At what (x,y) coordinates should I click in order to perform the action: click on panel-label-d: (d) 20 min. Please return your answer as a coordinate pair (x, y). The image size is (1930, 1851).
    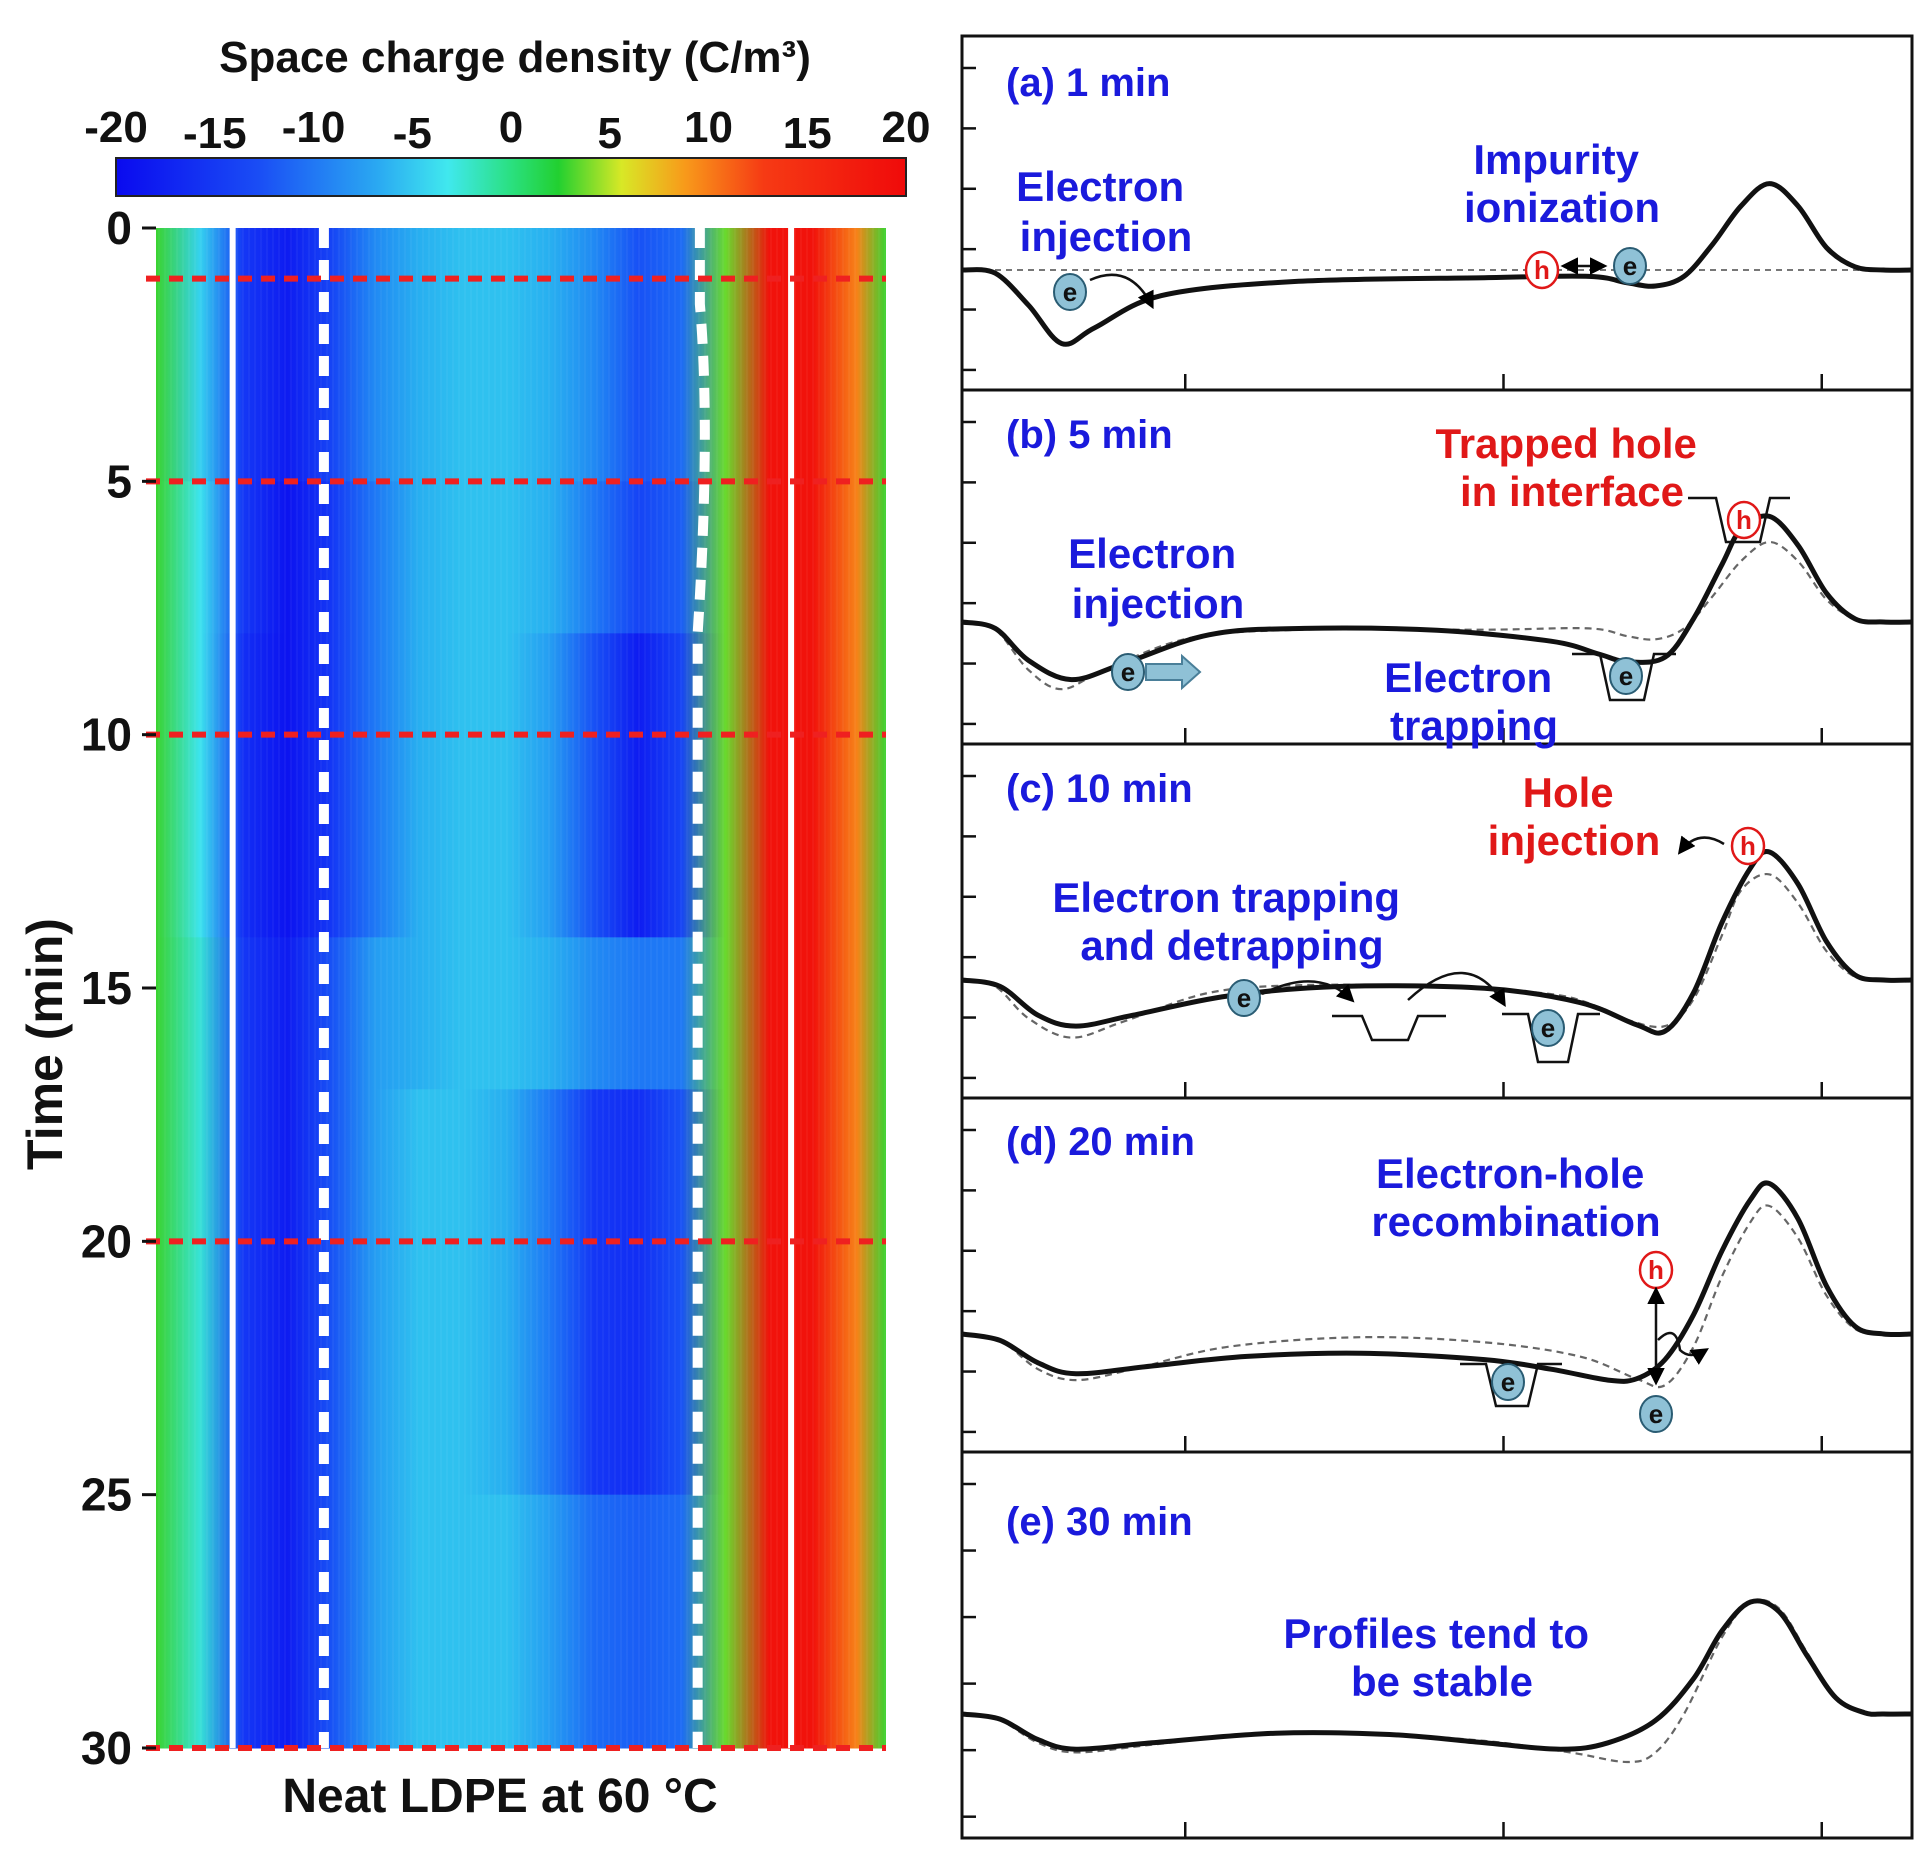
    Looking at the image, I should click on (1100, 1142).